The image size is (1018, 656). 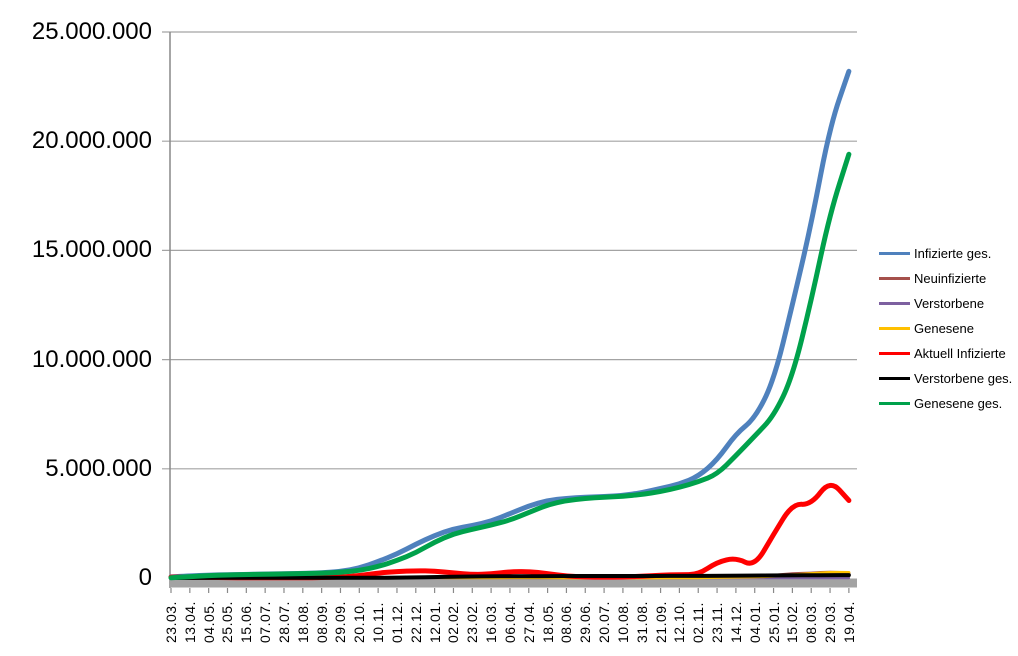 I want to click on legend-label: Genesene ges., so click(x=958, y=403).